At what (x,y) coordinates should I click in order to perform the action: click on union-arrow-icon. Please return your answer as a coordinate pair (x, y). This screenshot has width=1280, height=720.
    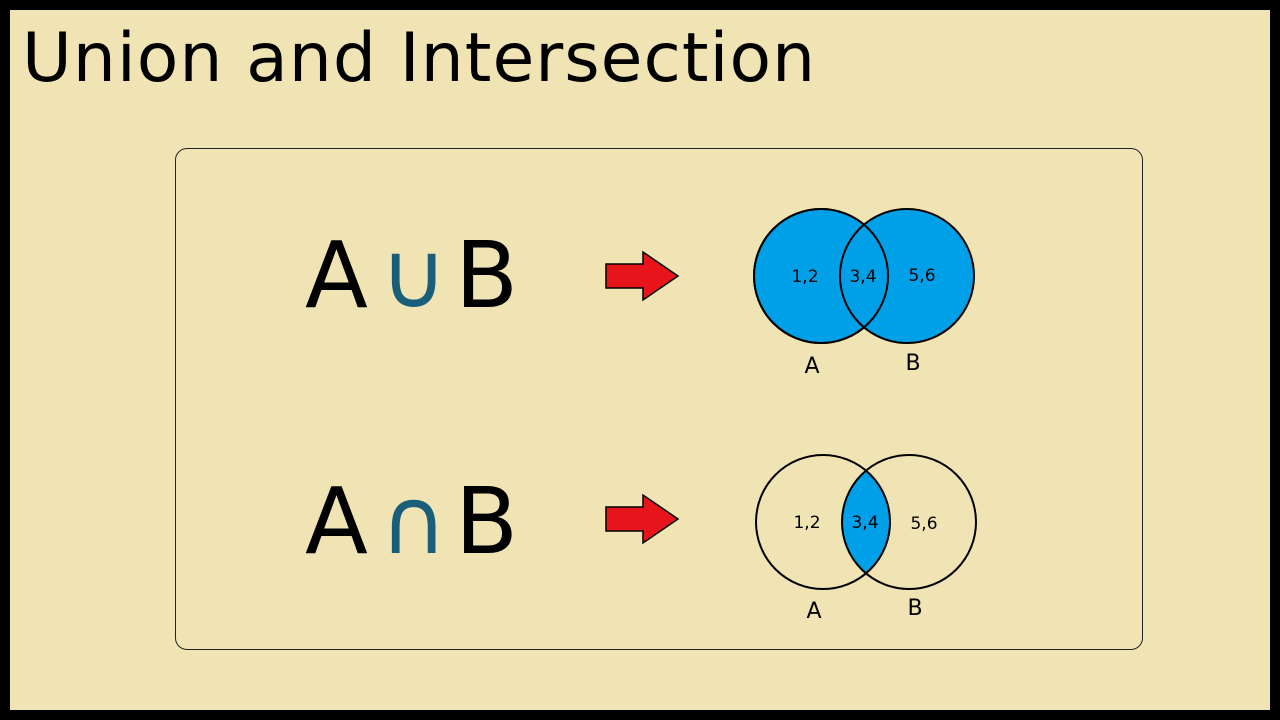
    Looking at the image, I should click on (642, 276).